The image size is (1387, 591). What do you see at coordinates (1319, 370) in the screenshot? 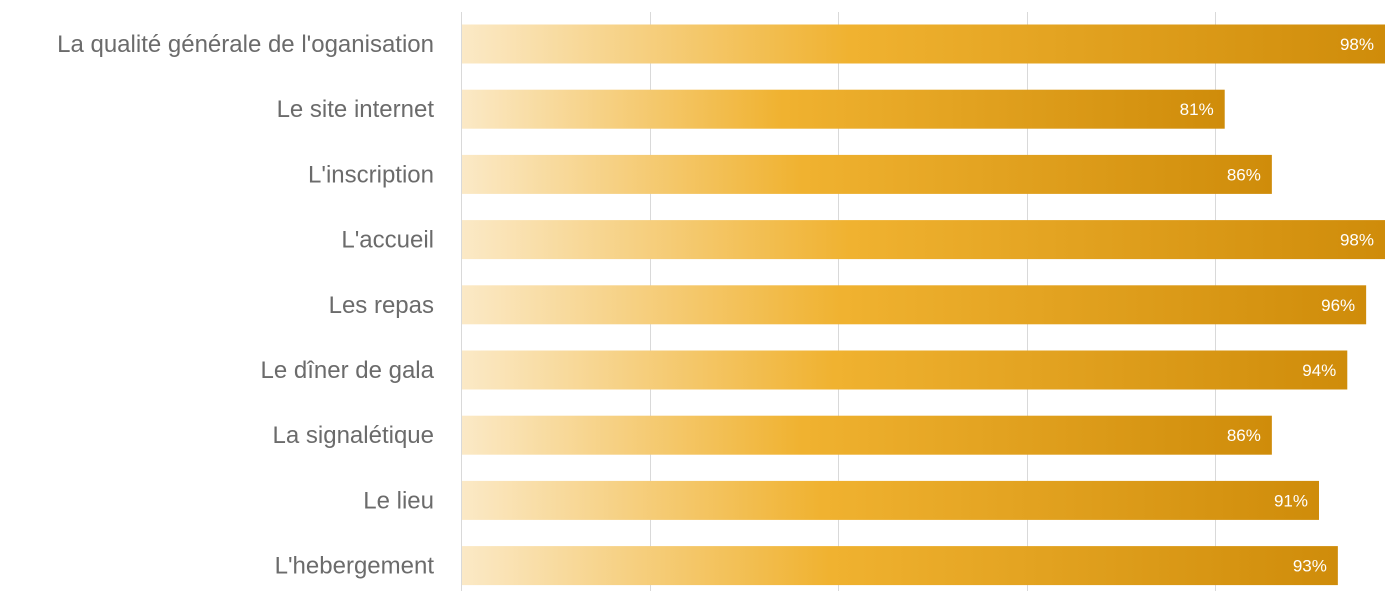
I see `value-label: 94%` at bounding box center [1319, 370].